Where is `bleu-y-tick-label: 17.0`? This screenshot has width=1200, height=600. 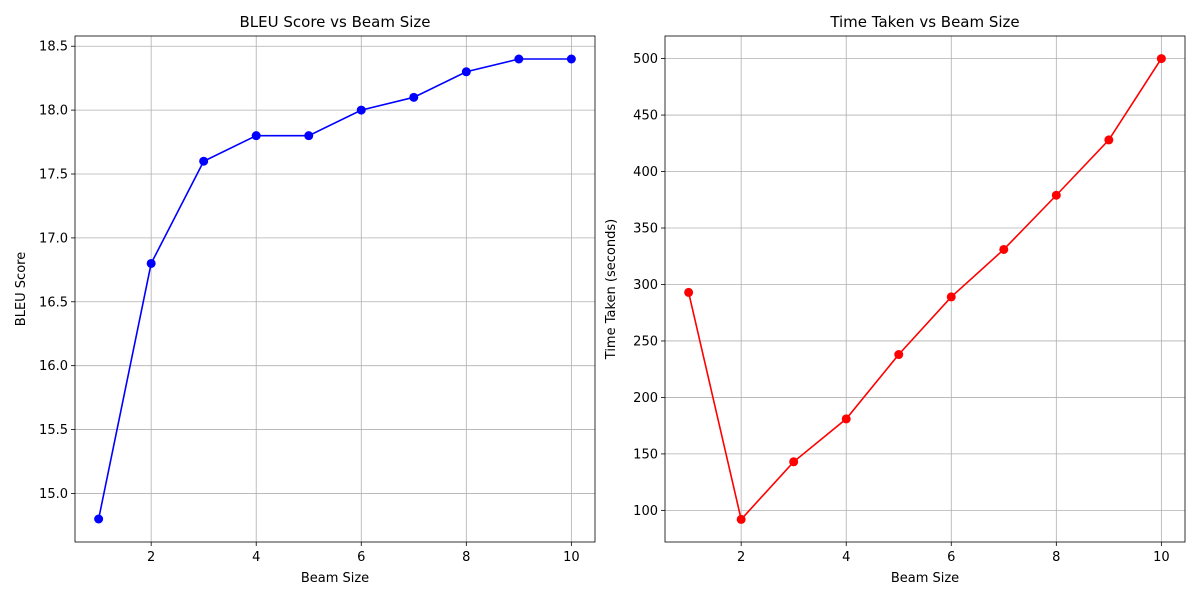 bleu-y-tick-label: 17.0 is located at coordinates (53, 238).